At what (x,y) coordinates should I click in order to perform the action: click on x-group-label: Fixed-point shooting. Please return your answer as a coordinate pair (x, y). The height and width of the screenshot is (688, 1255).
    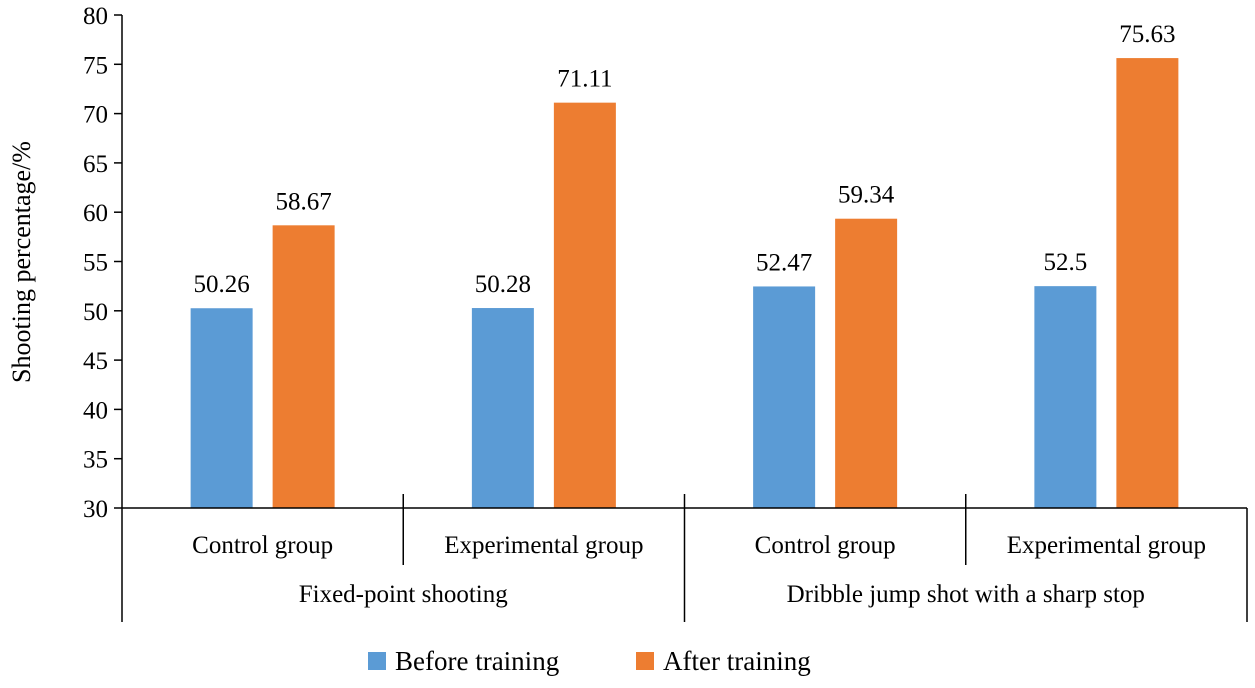
    Looking at the image, I should click on (404, 594).